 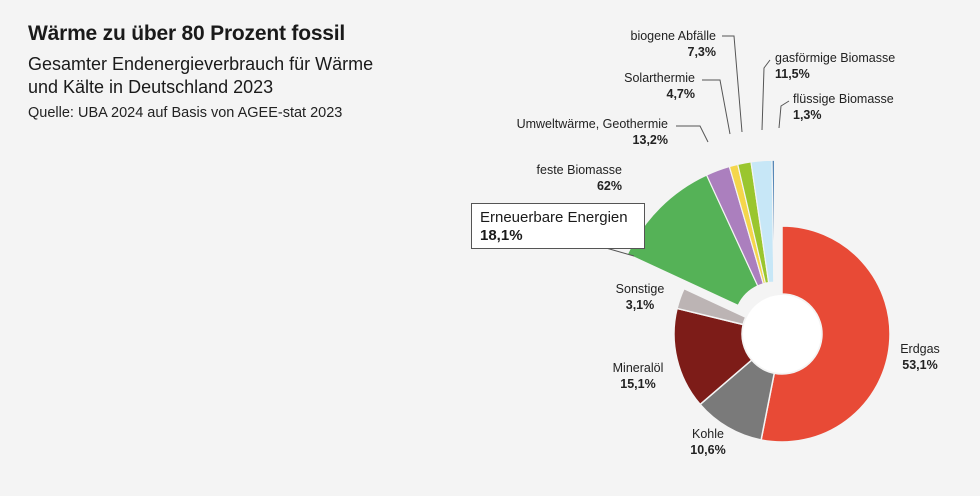 What do you see at coordinates (697, 146) in the screenshot?
I see `leader-lines` at bounding box center [697, 146].